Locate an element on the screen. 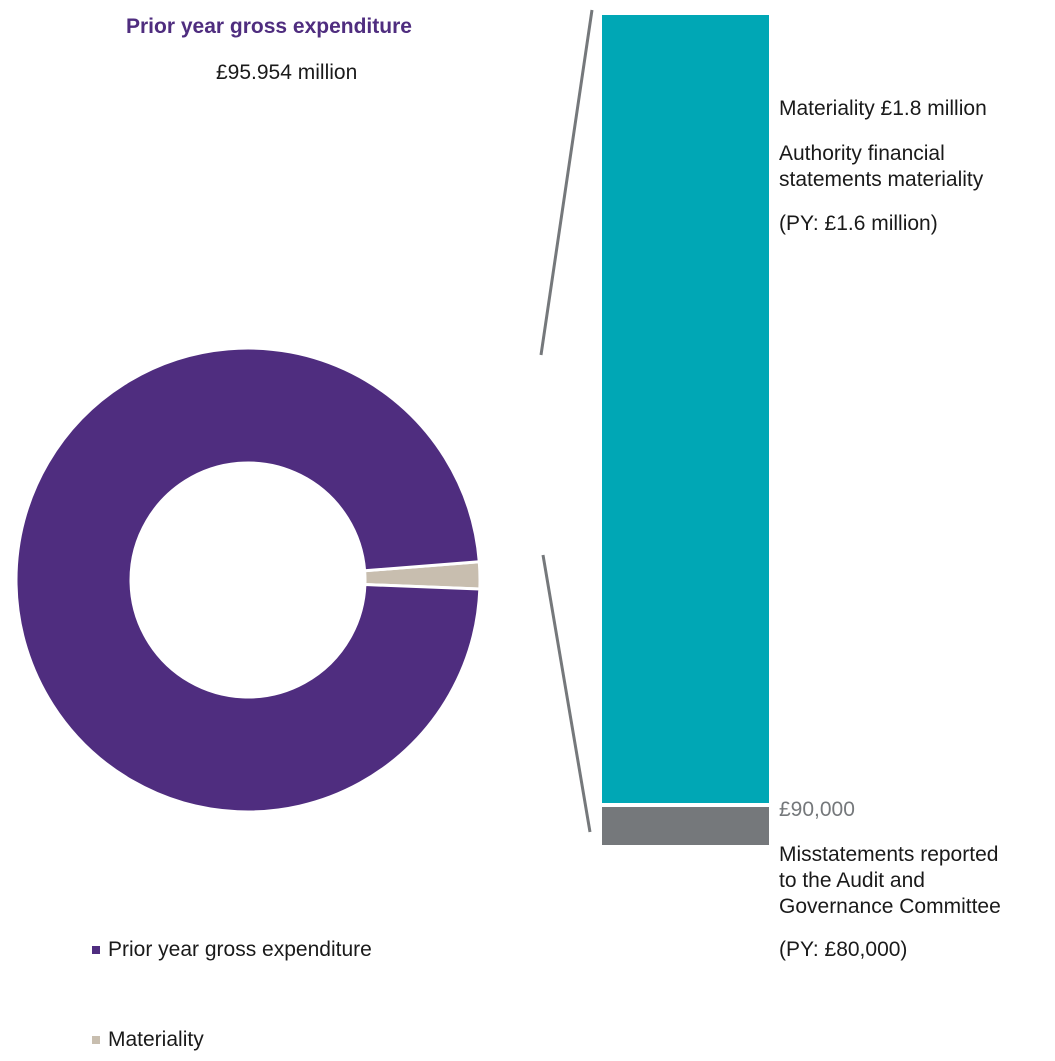 The image size is (1055, 1061). legend-swatch-expenditure is located at coordinates (96, 950).